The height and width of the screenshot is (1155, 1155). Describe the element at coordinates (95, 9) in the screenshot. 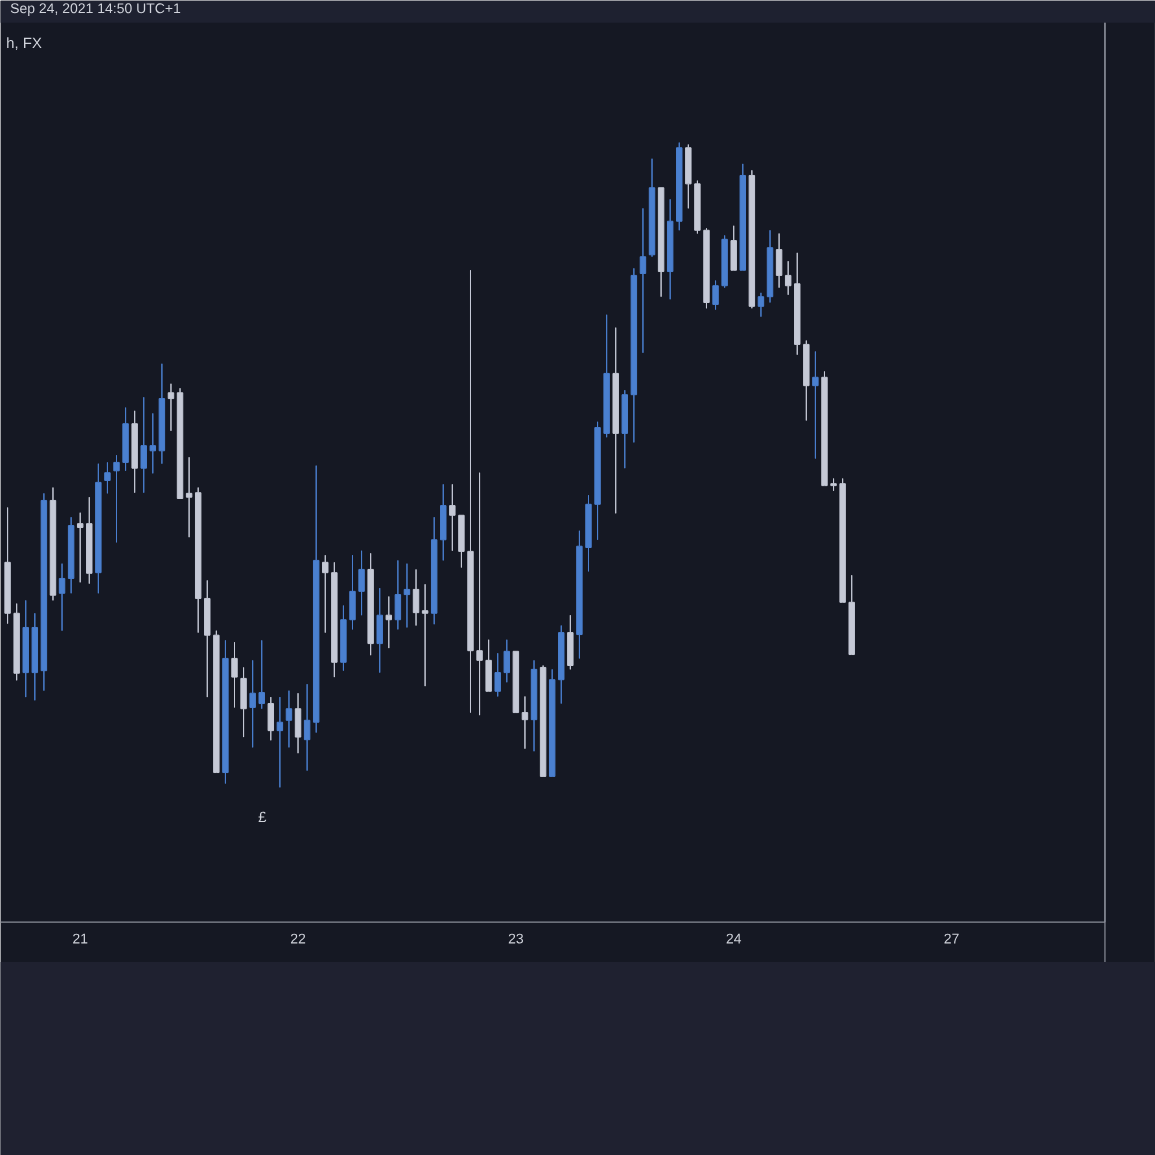

I see `chart-title: Sep 24, 2021 14:50 UTC+1` at that location.